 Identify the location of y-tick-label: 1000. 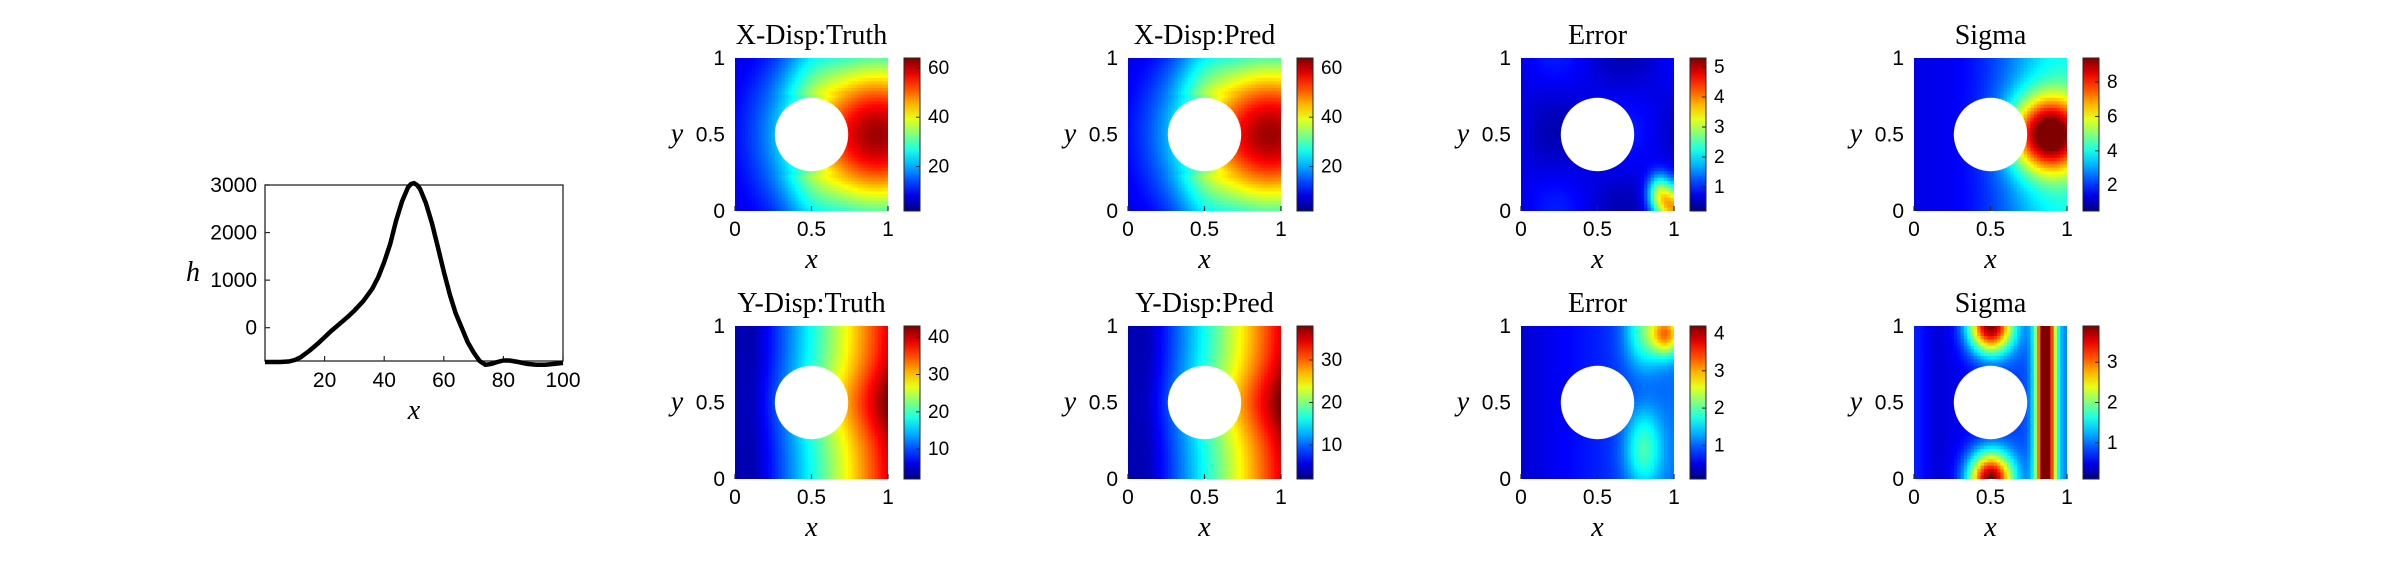
(233, 280).